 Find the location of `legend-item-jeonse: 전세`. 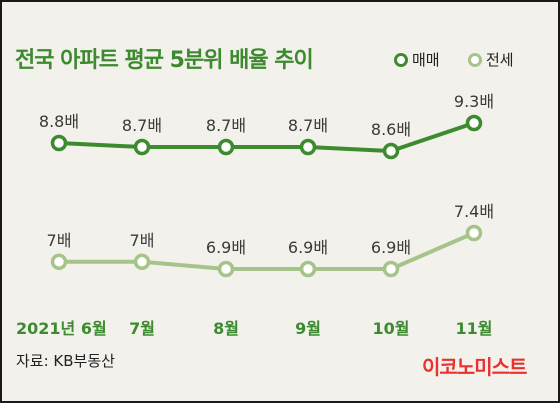

legend-item-jeonse: 전세 is located at coordinates (491, 59).